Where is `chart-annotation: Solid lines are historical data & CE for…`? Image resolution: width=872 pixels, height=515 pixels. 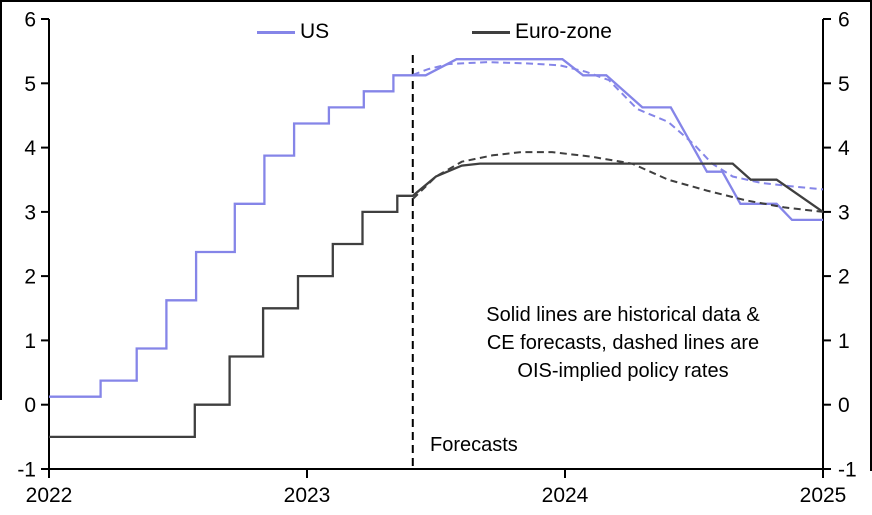 chart-annotation: Solid lines are historical data & CE for… is located at coordinates (623, 343).